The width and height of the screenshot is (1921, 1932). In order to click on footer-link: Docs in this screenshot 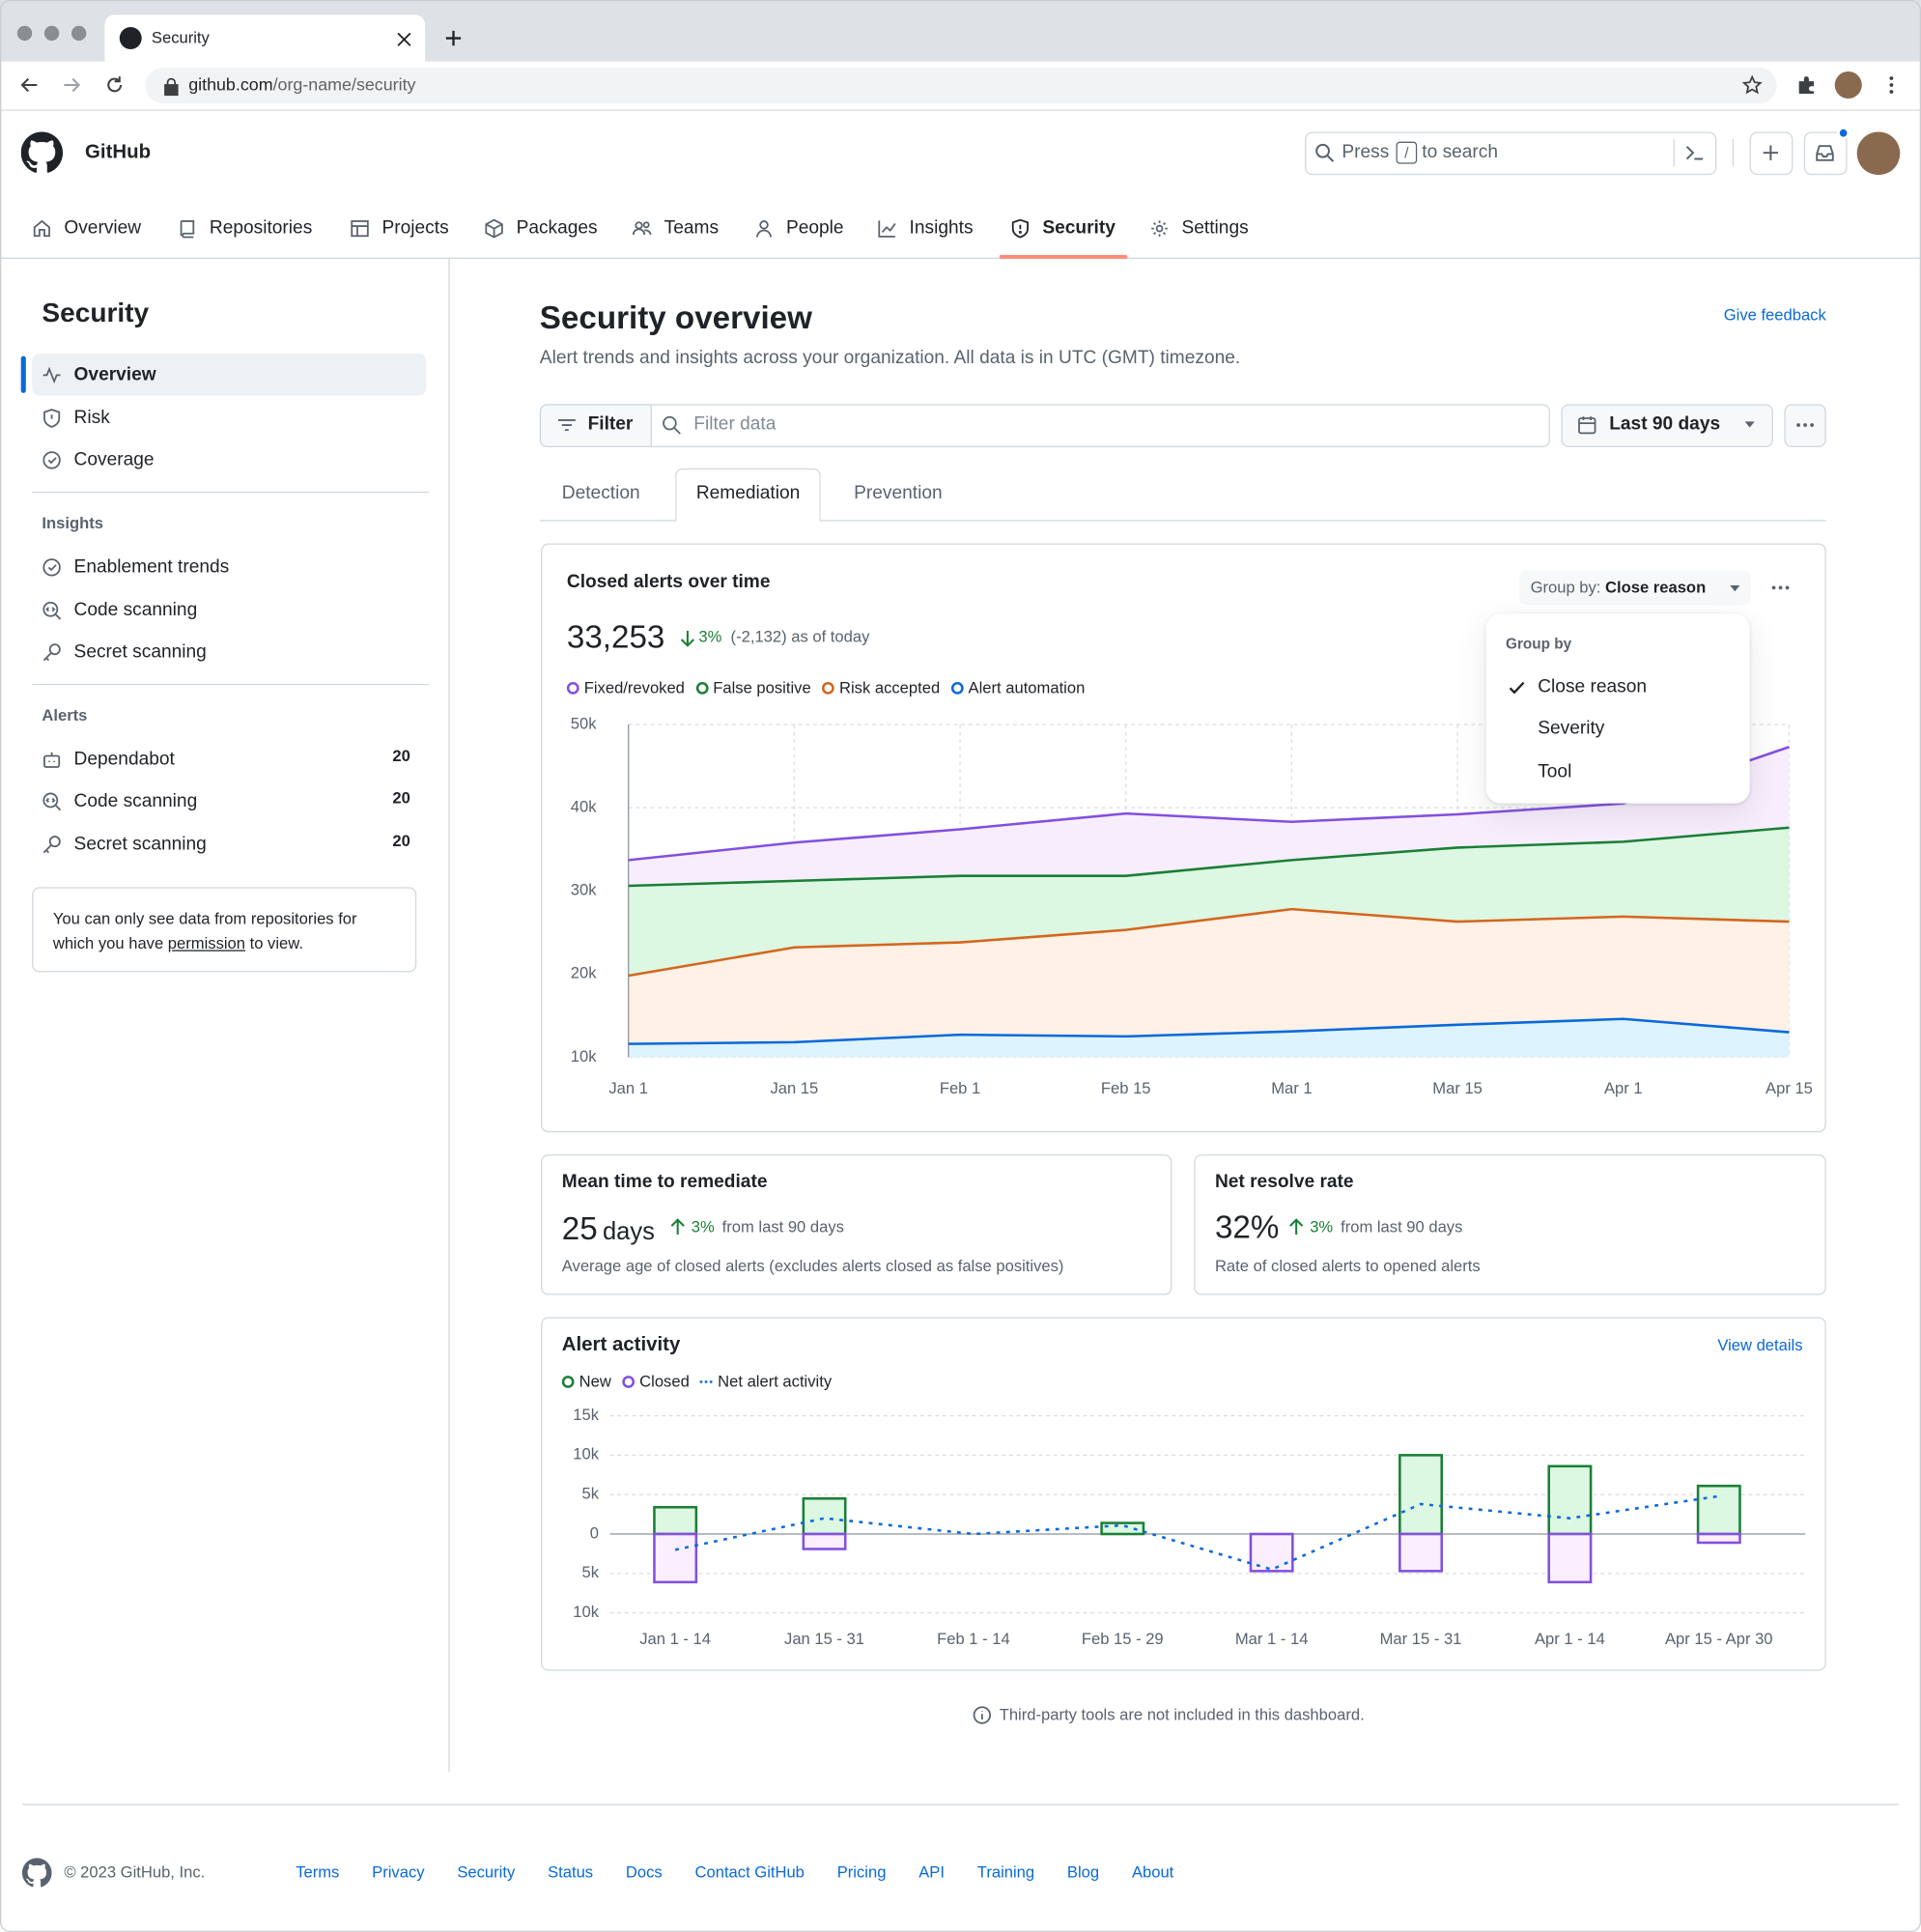, I will do `click(644, 1872)`.